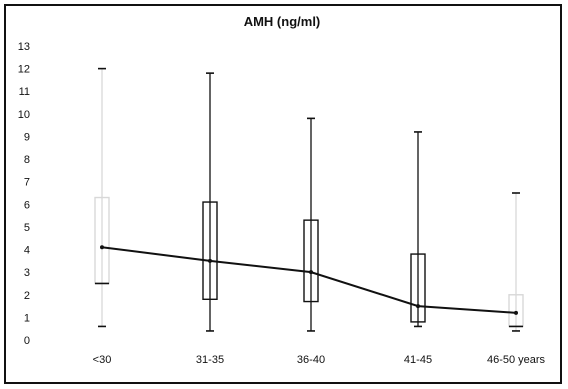 The width and height of the screenshot is (568, 389). Describe the element at coordinates (27, 183) in the screenshot. I see `y-tick-label: 7` at that location.